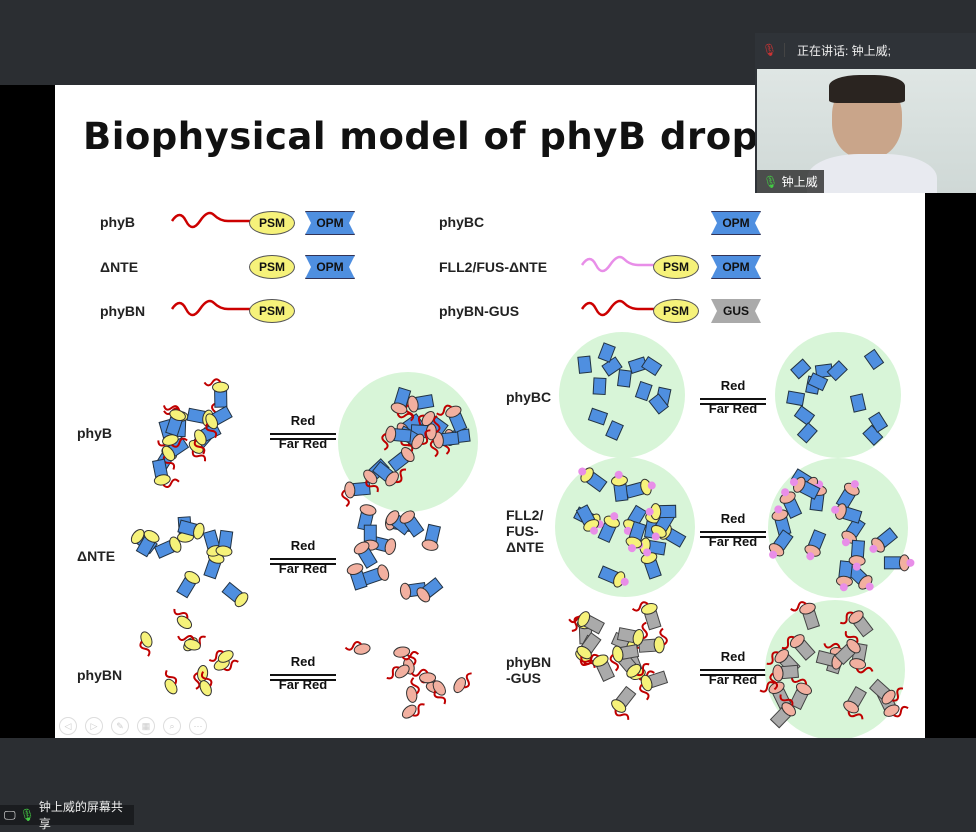  I want to click on pen-icon: ✎, so click(120, 726).